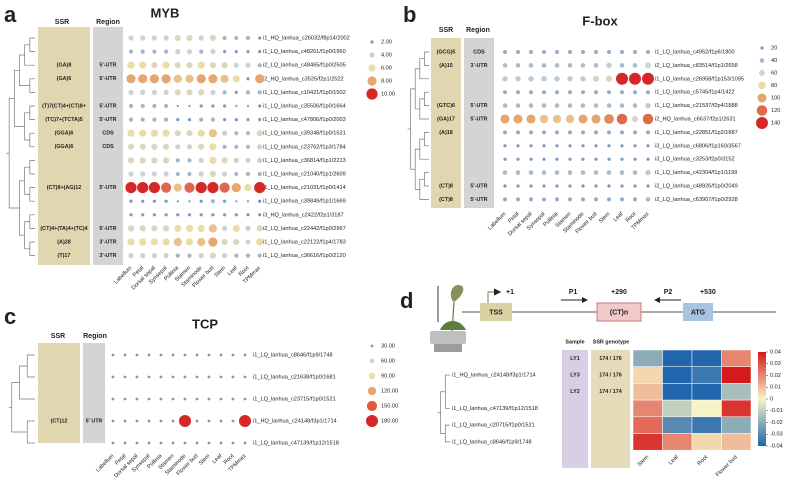 Image resolution: width=799 pixels, height=490 pixels. I want to click on ssr-band, so click(59, 393).